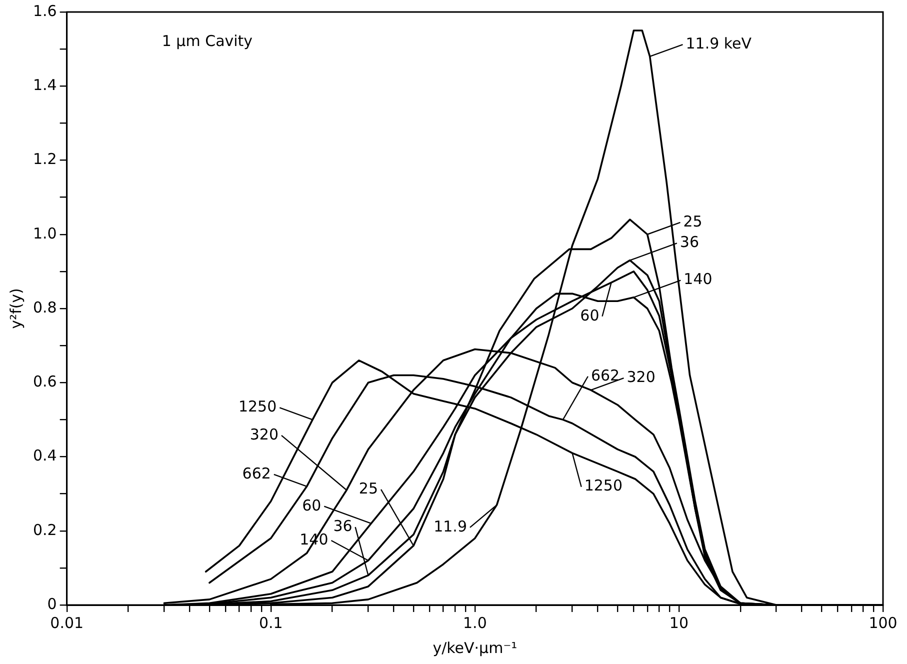 The image size is (907, 664). I want to click on y-tick-label: 1.6, so click(44, 11).